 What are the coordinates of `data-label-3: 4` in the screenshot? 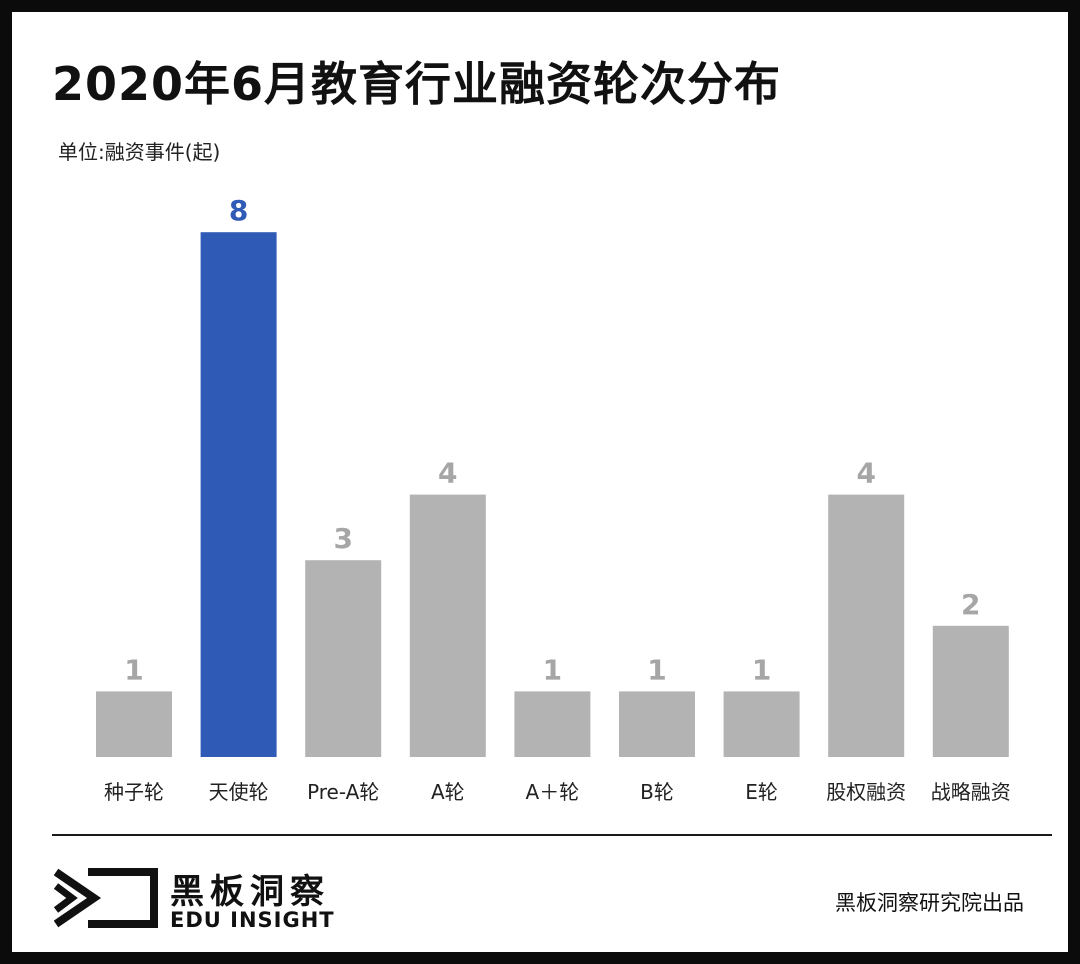 It's located at (447, 473).